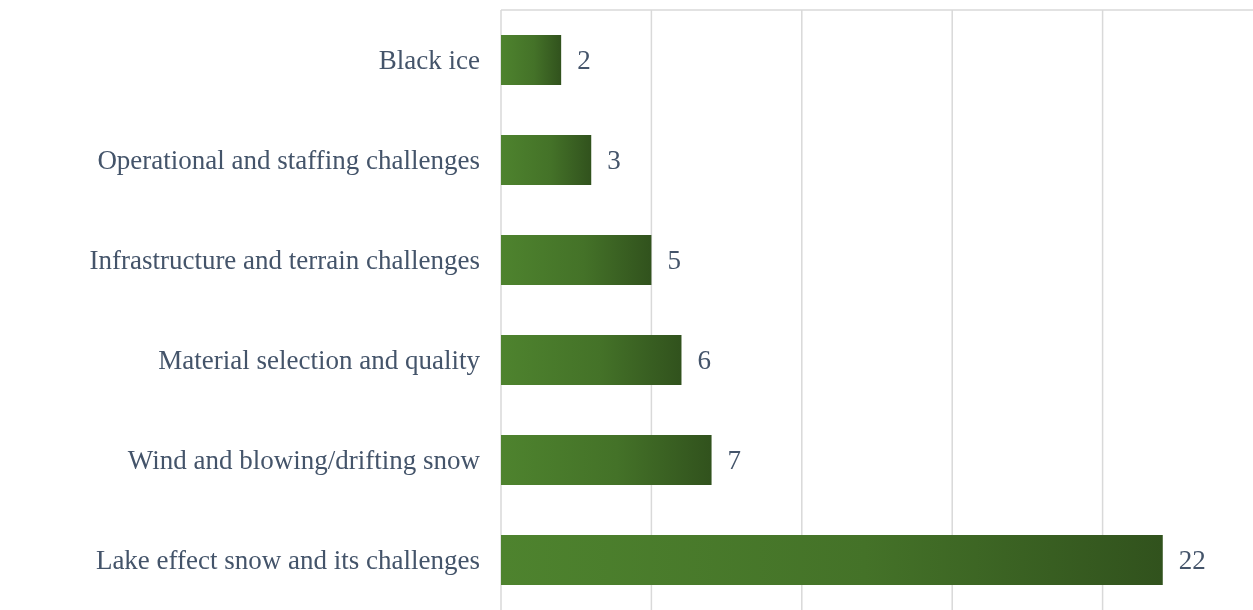 The height and width of the screenshot is (610, 1253). What do you see at coordinates (584, 60) in the screenshot?
I see `data-label: 2` at bounding box center [584, 60].